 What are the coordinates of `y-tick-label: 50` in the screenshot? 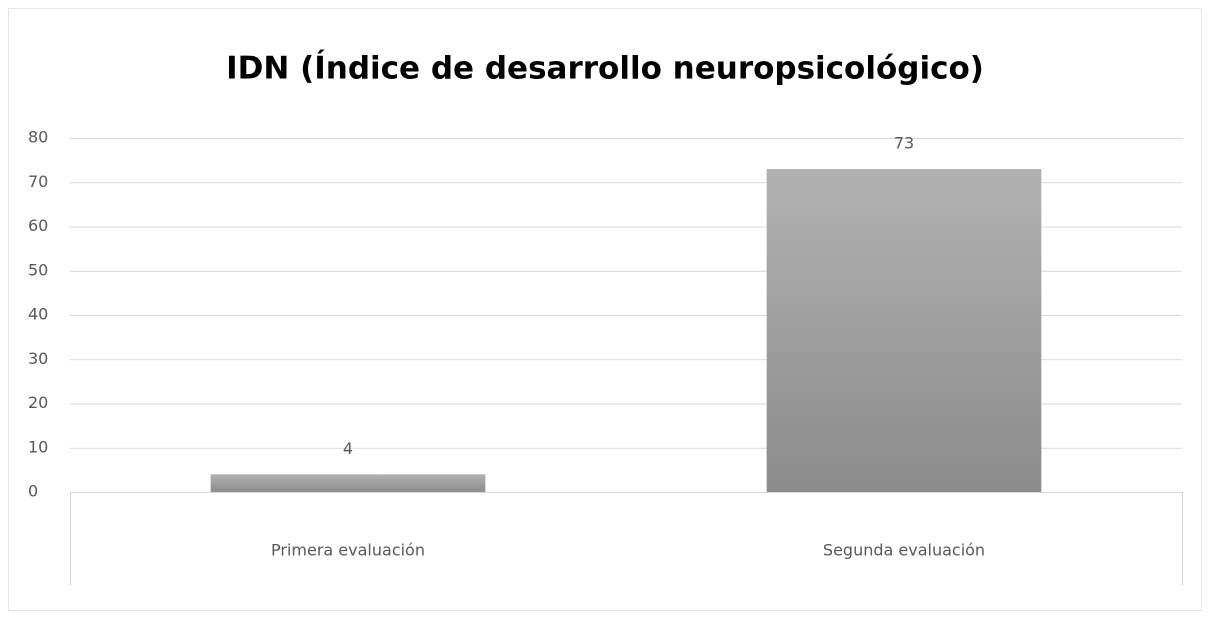 It's located at (38, 269).